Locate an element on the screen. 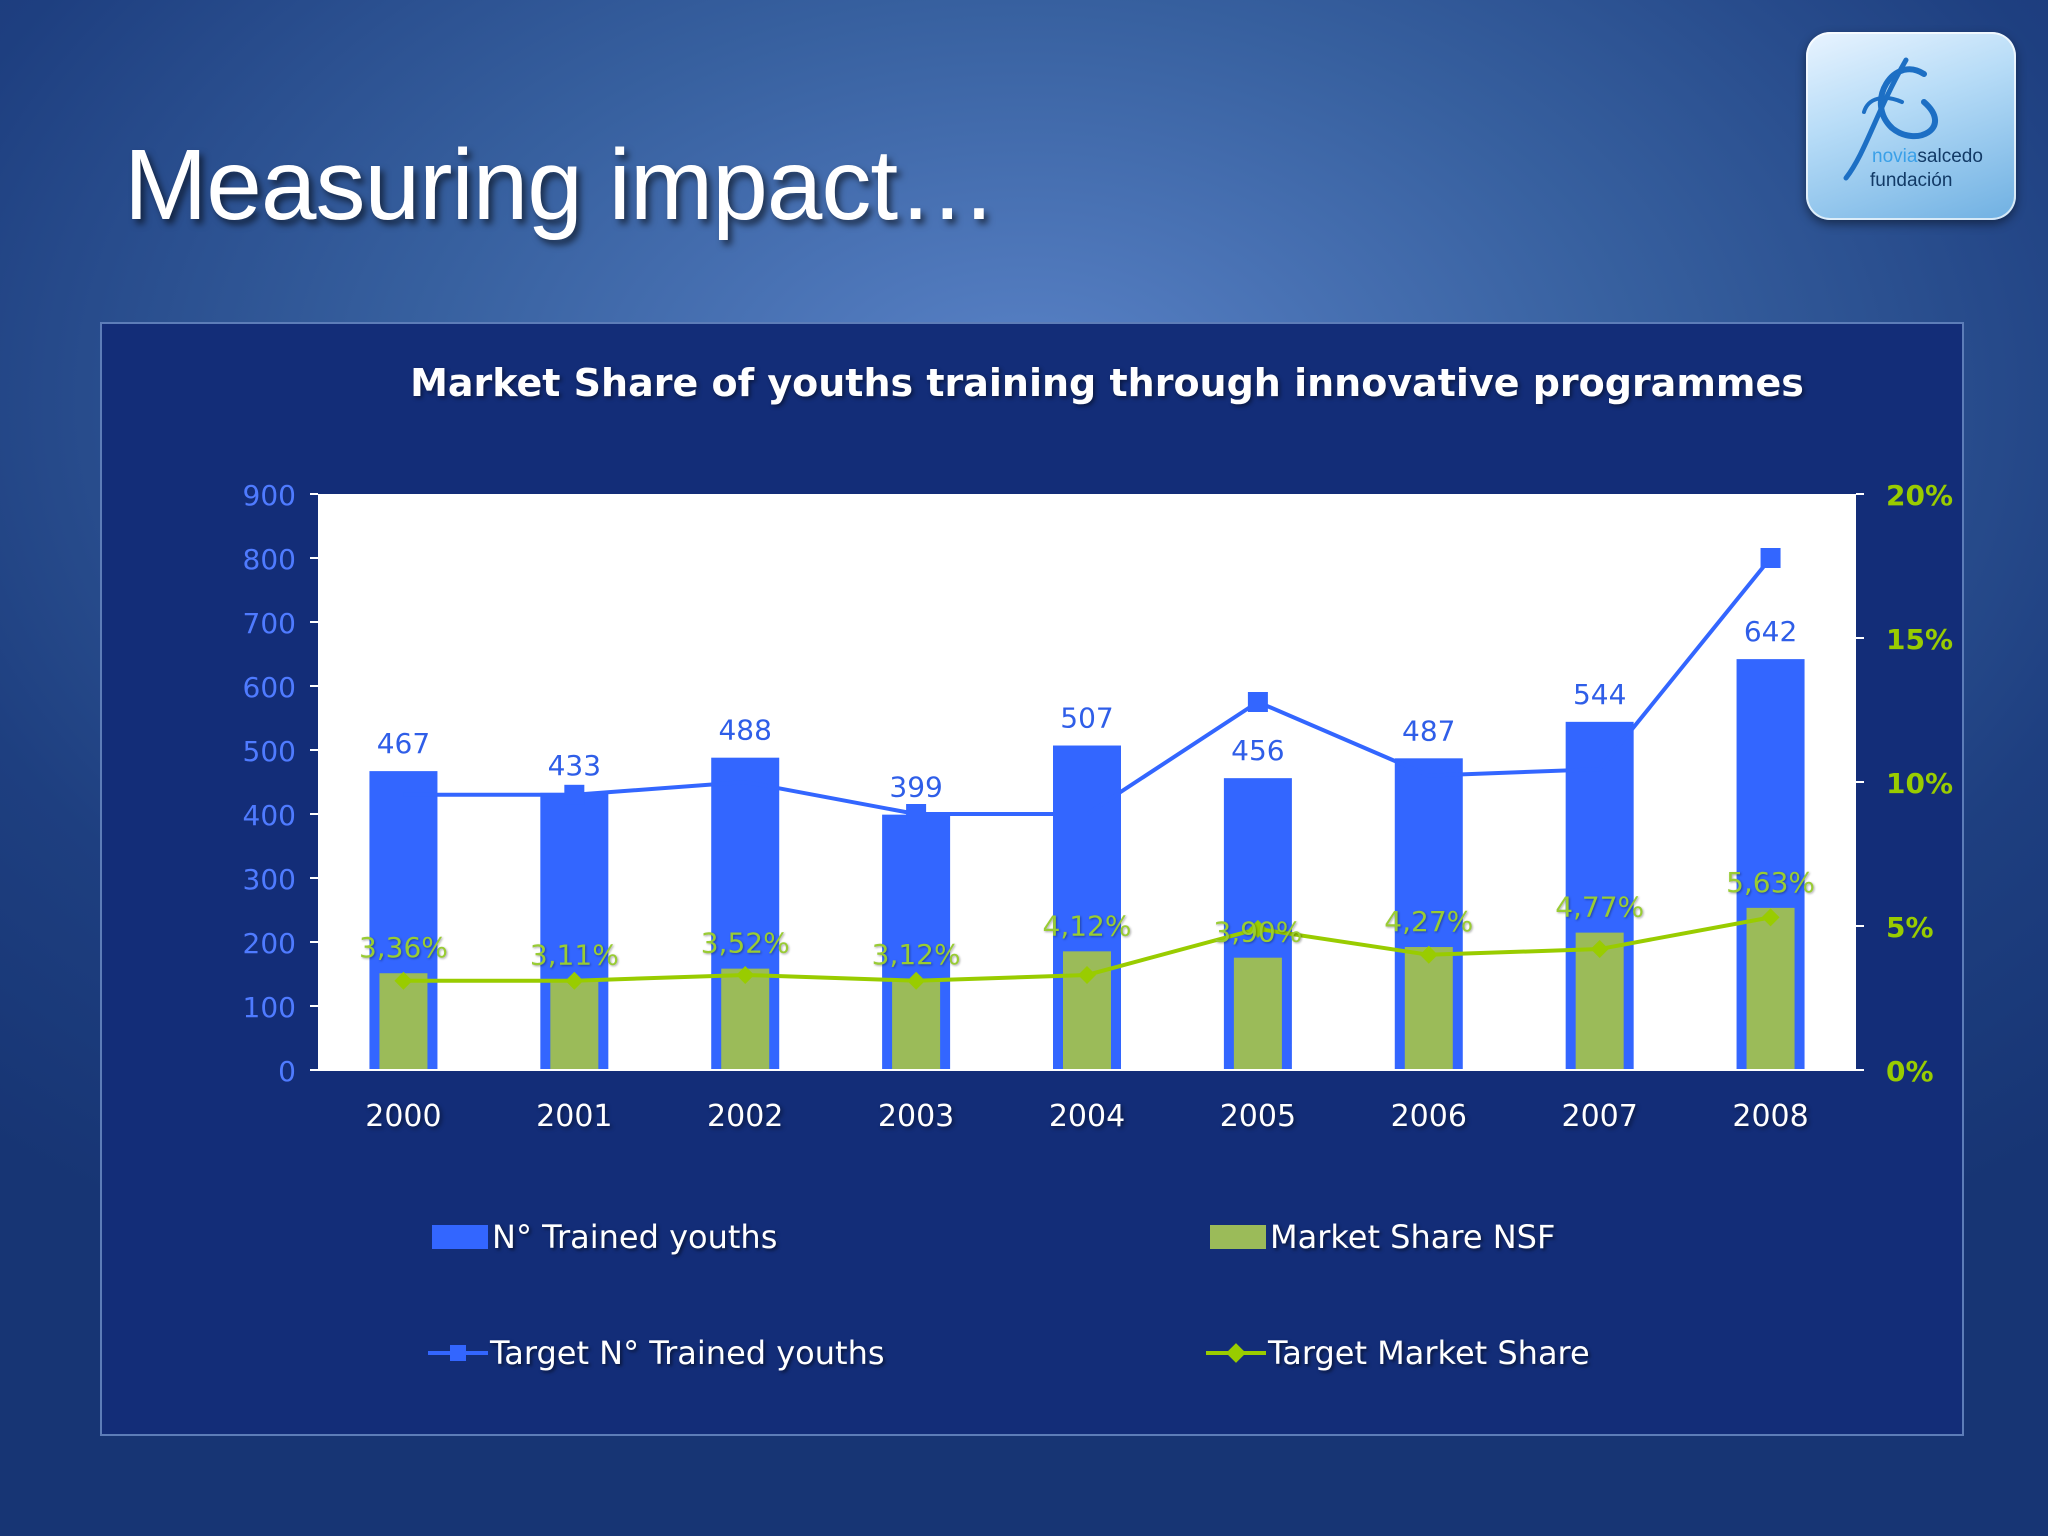 The height and width of the screenshot is (1536, 2048). y-left-tick-label: 300 is located at coordinates (269, 879).